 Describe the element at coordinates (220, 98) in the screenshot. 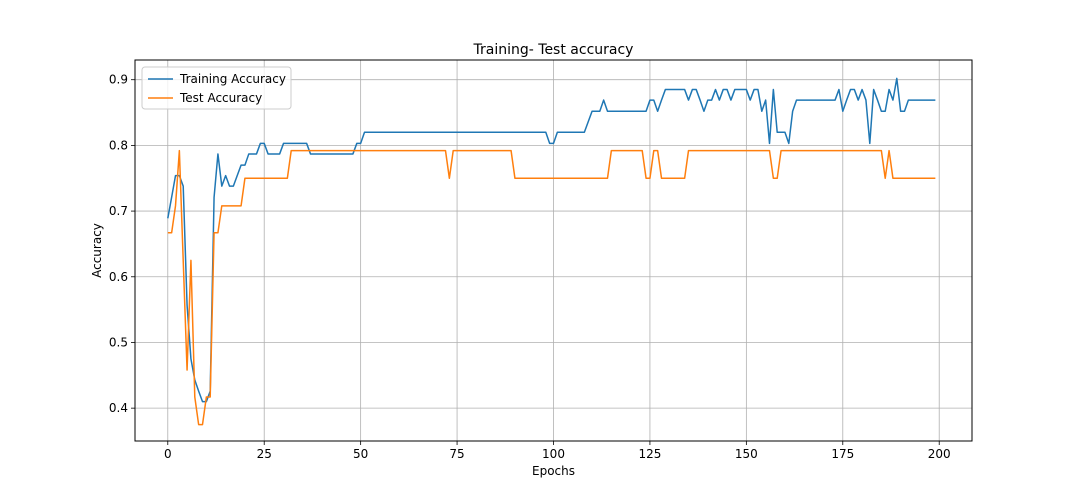

I see `legend-label: Test Accuracy` at that location.